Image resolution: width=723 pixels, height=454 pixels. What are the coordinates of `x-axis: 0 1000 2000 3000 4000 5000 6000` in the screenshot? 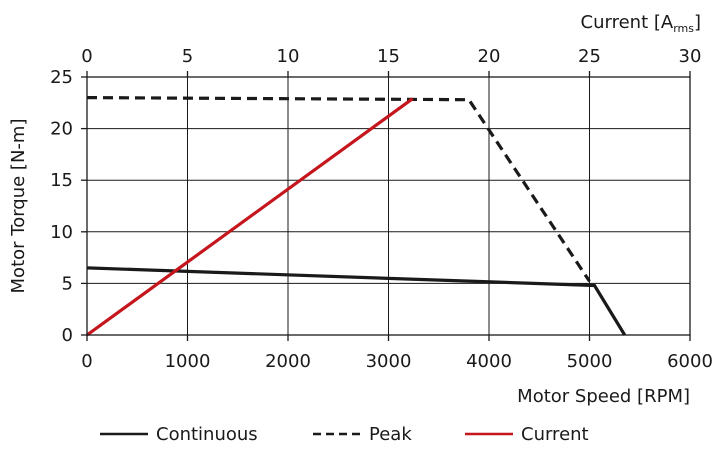 It's located at (397, 353).